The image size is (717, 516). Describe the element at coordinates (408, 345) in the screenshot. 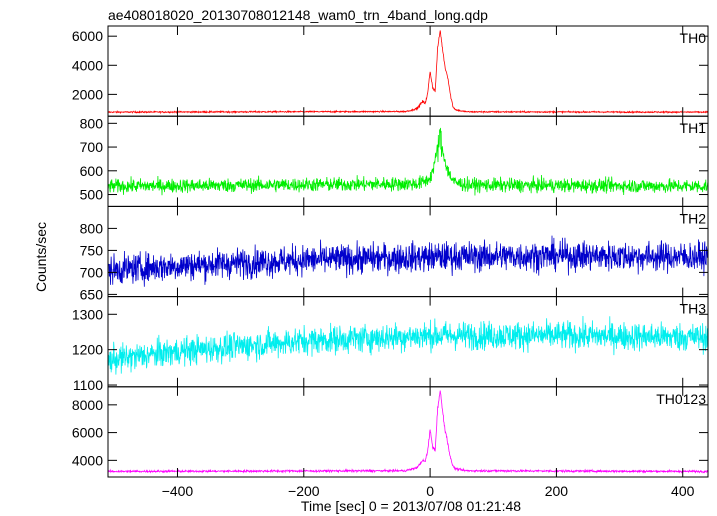

I see `series-line-th3` at that location.